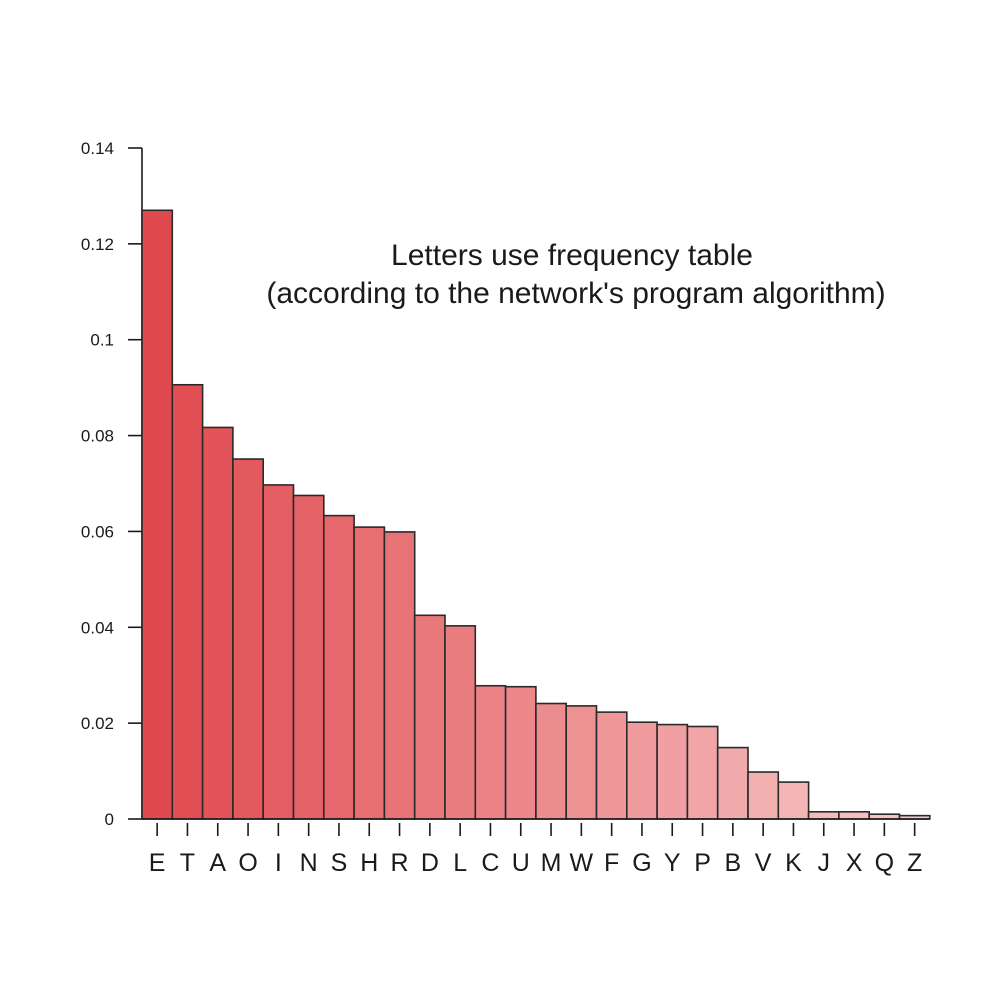  What do you see at coordinates (217, 623) in the screenshot?
I see `bar-a` at bounding box center [217, 623].